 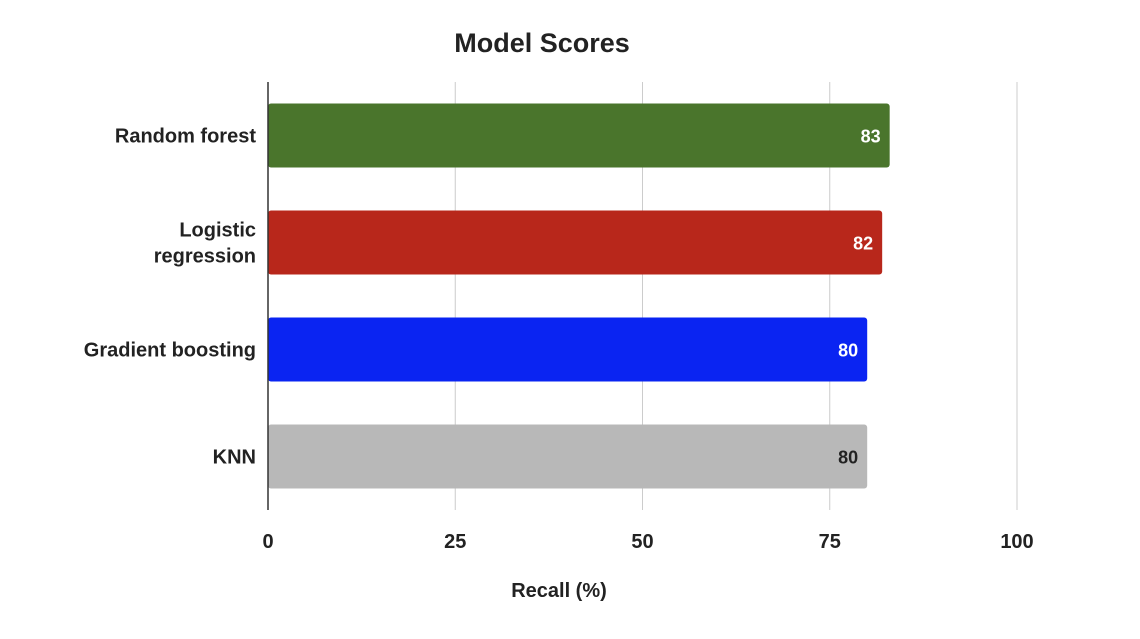 I want to click on category-label: Gradient boosting, so click(x=170, y=351).